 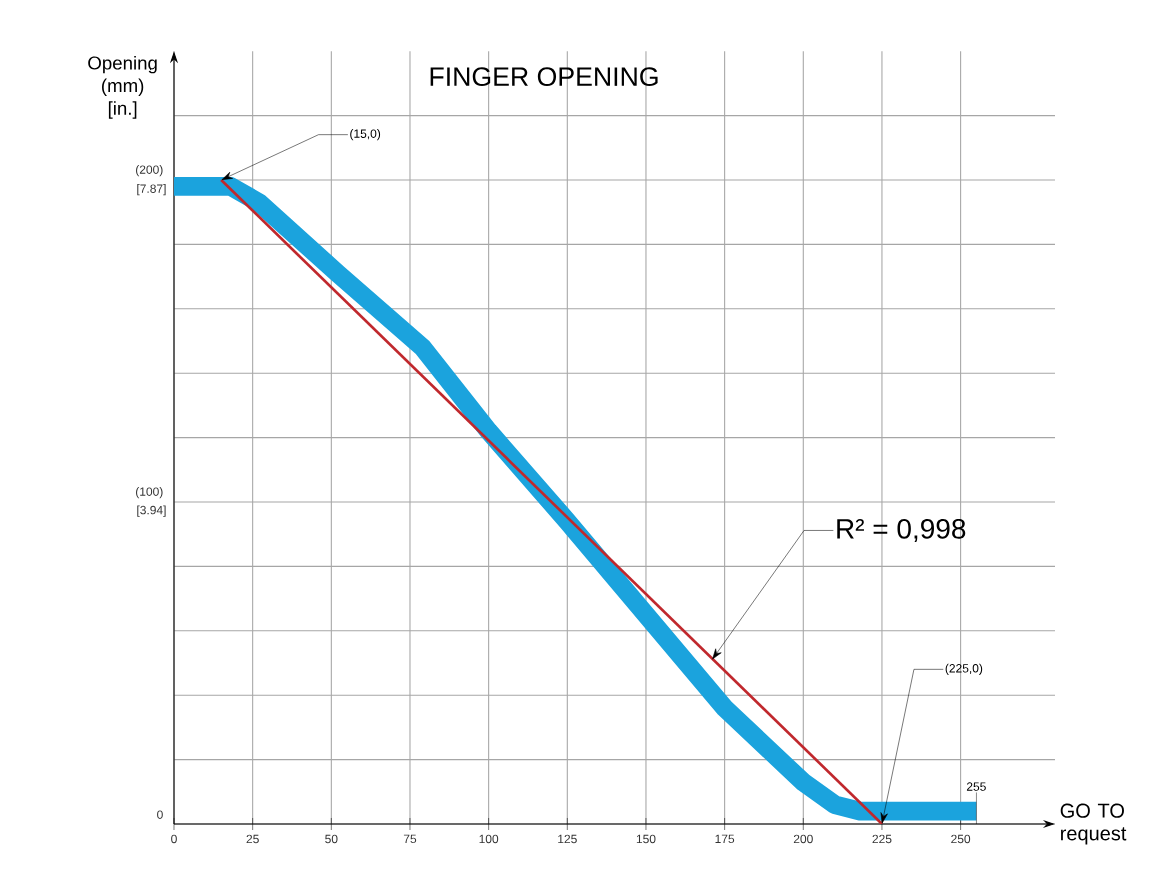 What do you see at coordinates (964, 669) in the screenshot?
I see `annotation: (225,0)` at bounding box center [964, 669].